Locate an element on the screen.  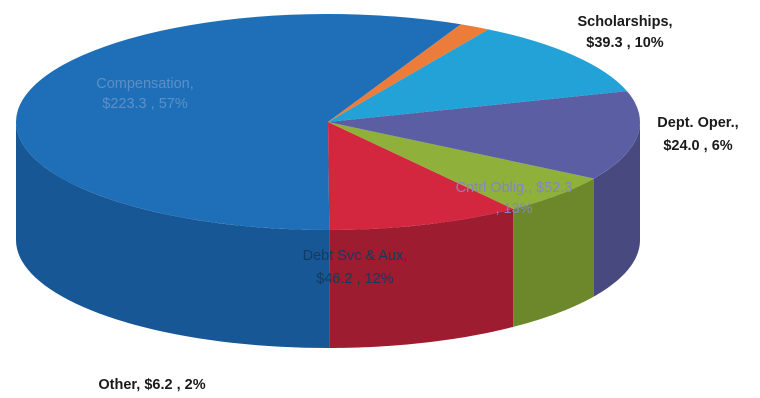
pie-slice-scholarships is located at coordinates (421, 176).